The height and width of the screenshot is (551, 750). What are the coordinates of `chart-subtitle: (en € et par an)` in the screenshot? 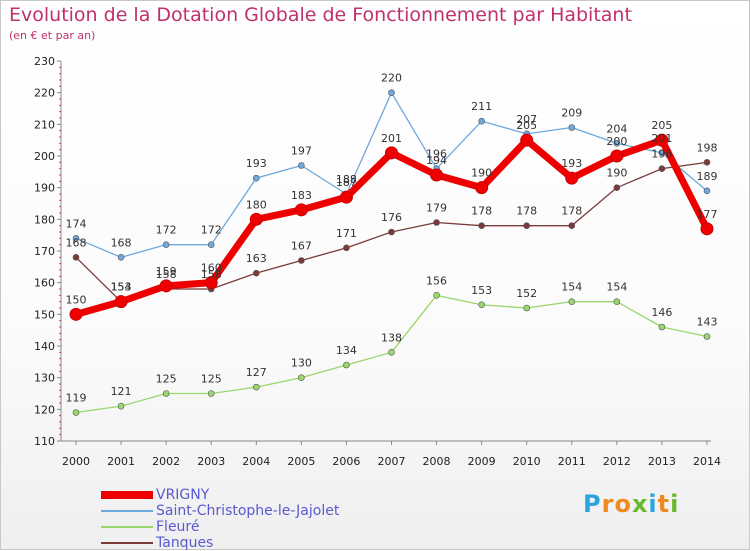 It's located at (52, 35).